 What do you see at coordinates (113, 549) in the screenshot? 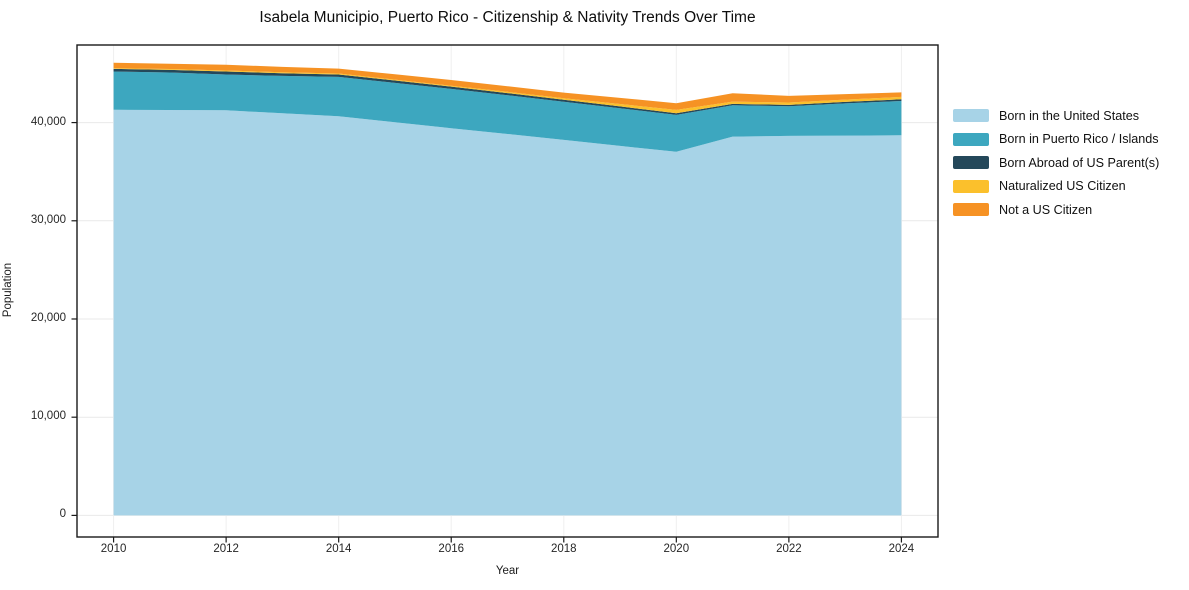
I see `x-tick-label: 2010` at bounding box center [113, 549].